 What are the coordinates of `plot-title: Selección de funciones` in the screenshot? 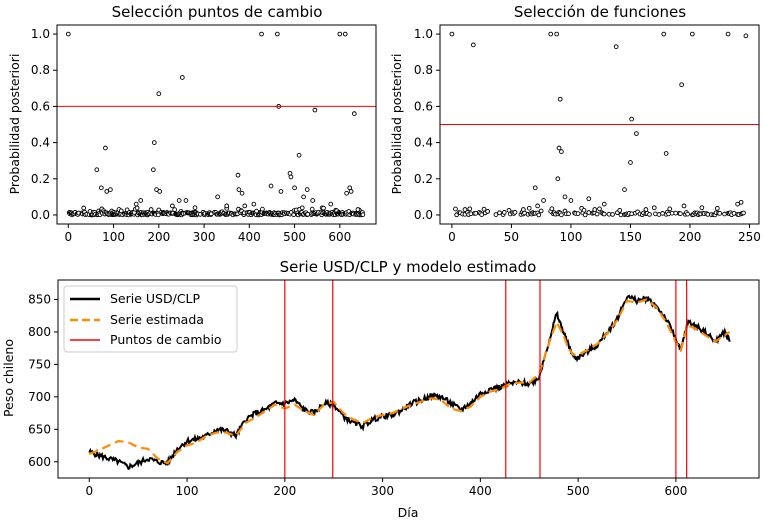 It's located at (600, 12).